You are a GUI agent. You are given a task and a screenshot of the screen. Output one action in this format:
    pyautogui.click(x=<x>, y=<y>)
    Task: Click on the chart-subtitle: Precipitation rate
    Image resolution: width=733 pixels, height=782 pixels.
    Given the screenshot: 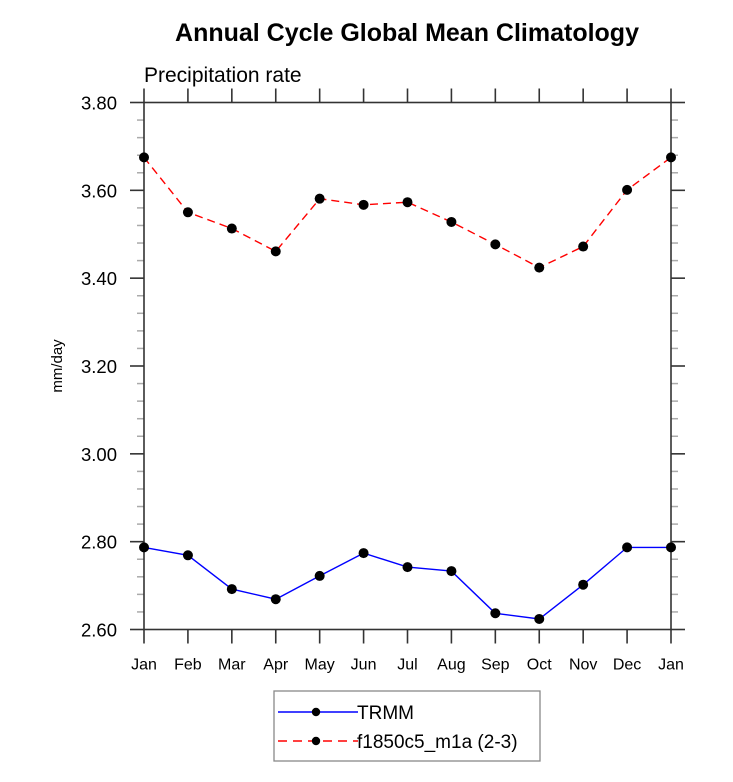 What is the action you would take?
    pyautogui.click(x=223, y=75)
    